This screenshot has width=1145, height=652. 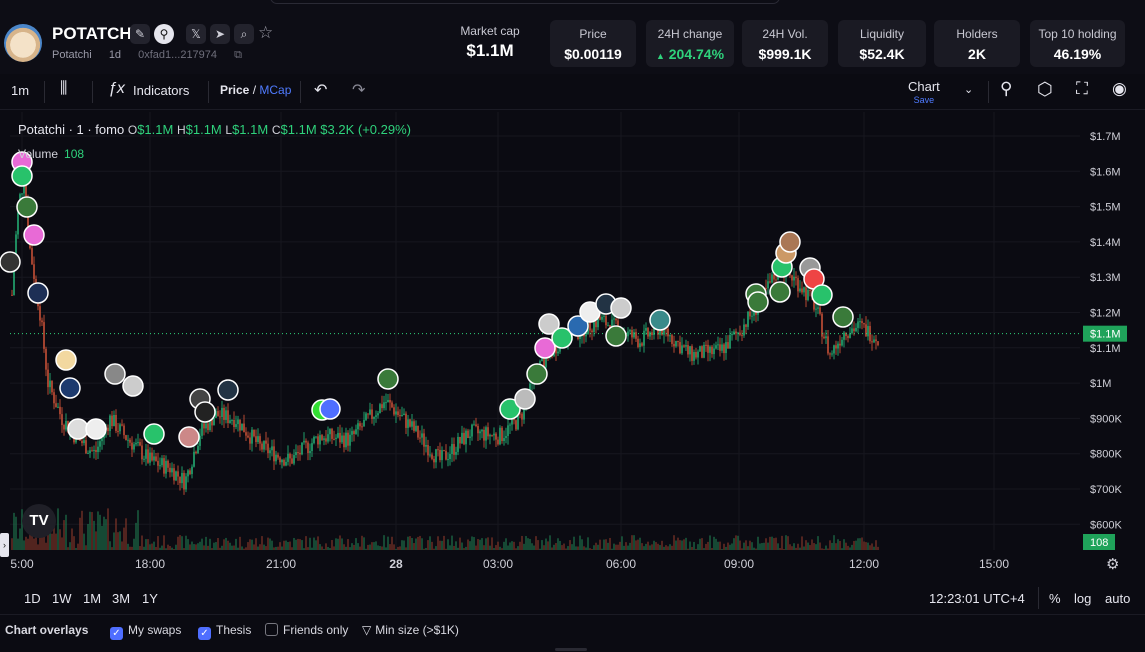 I want to click on settings-icon: ⬡, so click(x=1045, y=89).